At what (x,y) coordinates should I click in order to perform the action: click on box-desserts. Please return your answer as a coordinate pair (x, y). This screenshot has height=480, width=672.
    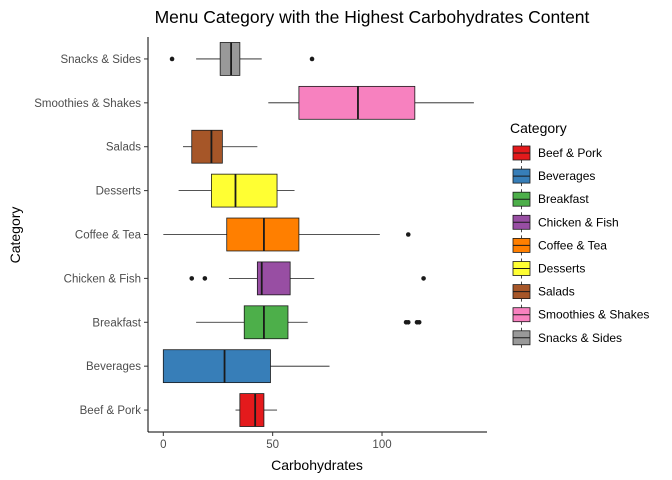
    Looking at the image, I should click on (236, 190).